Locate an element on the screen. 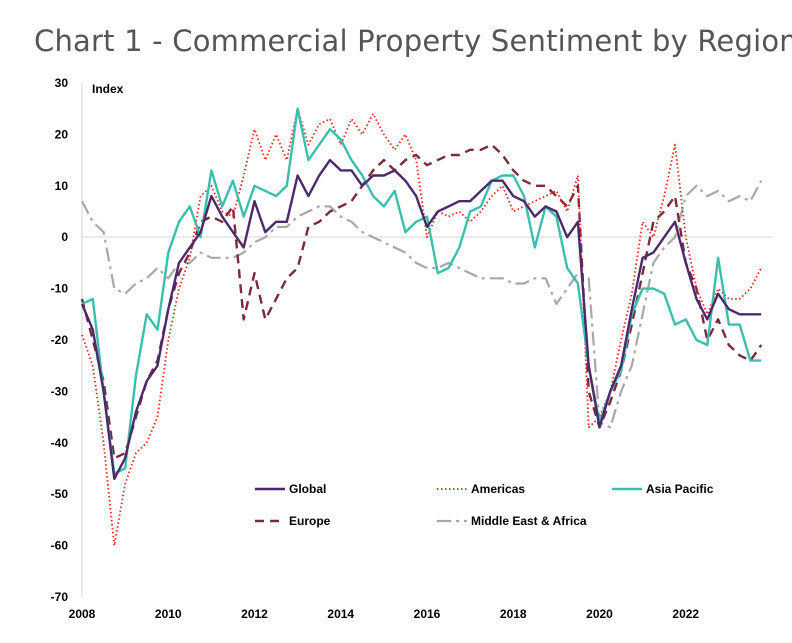 The width and height of the screenshot is (792, 643). y-tick-label: -20 is located at coordinates (60, 340).